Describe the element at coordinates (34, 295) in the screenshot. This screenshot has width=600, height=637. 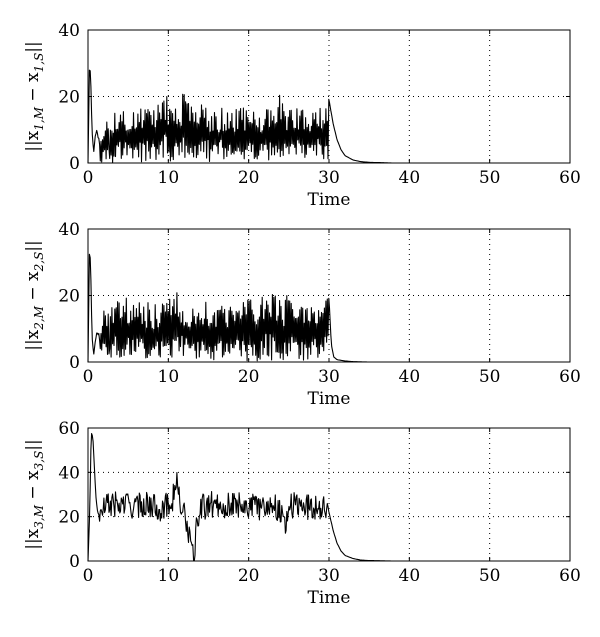
I see `y-axis-label: ||x2,M − x2,S||` at that location.